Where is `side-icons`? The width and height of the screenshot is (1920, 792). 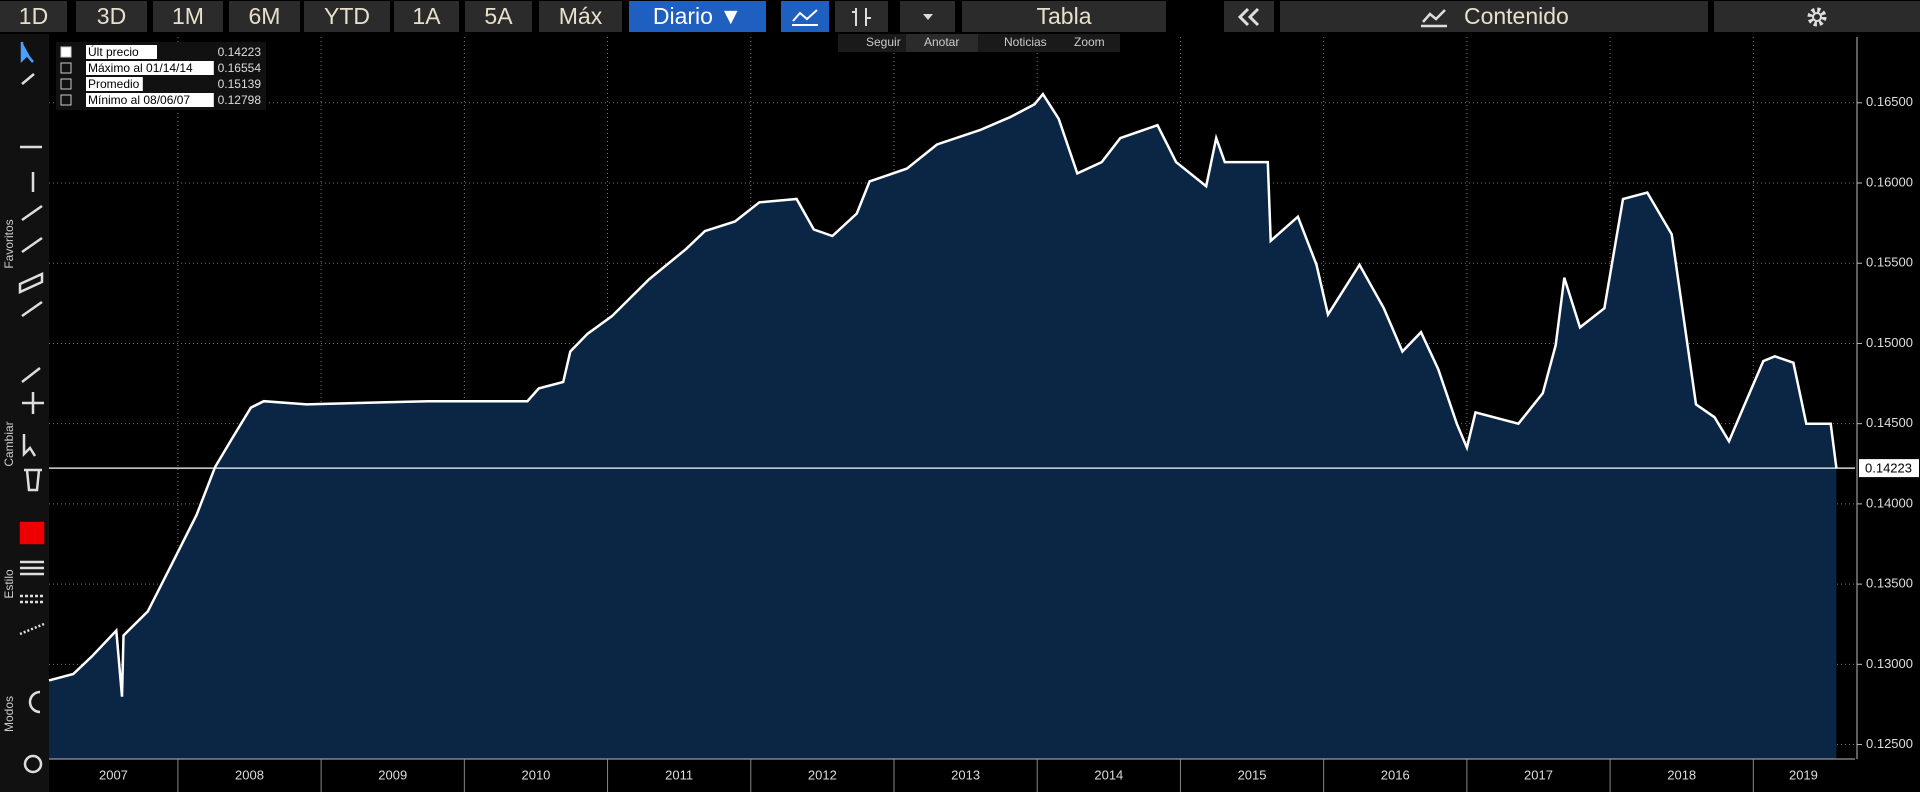
side-icons is located at coordinates (31, 408).